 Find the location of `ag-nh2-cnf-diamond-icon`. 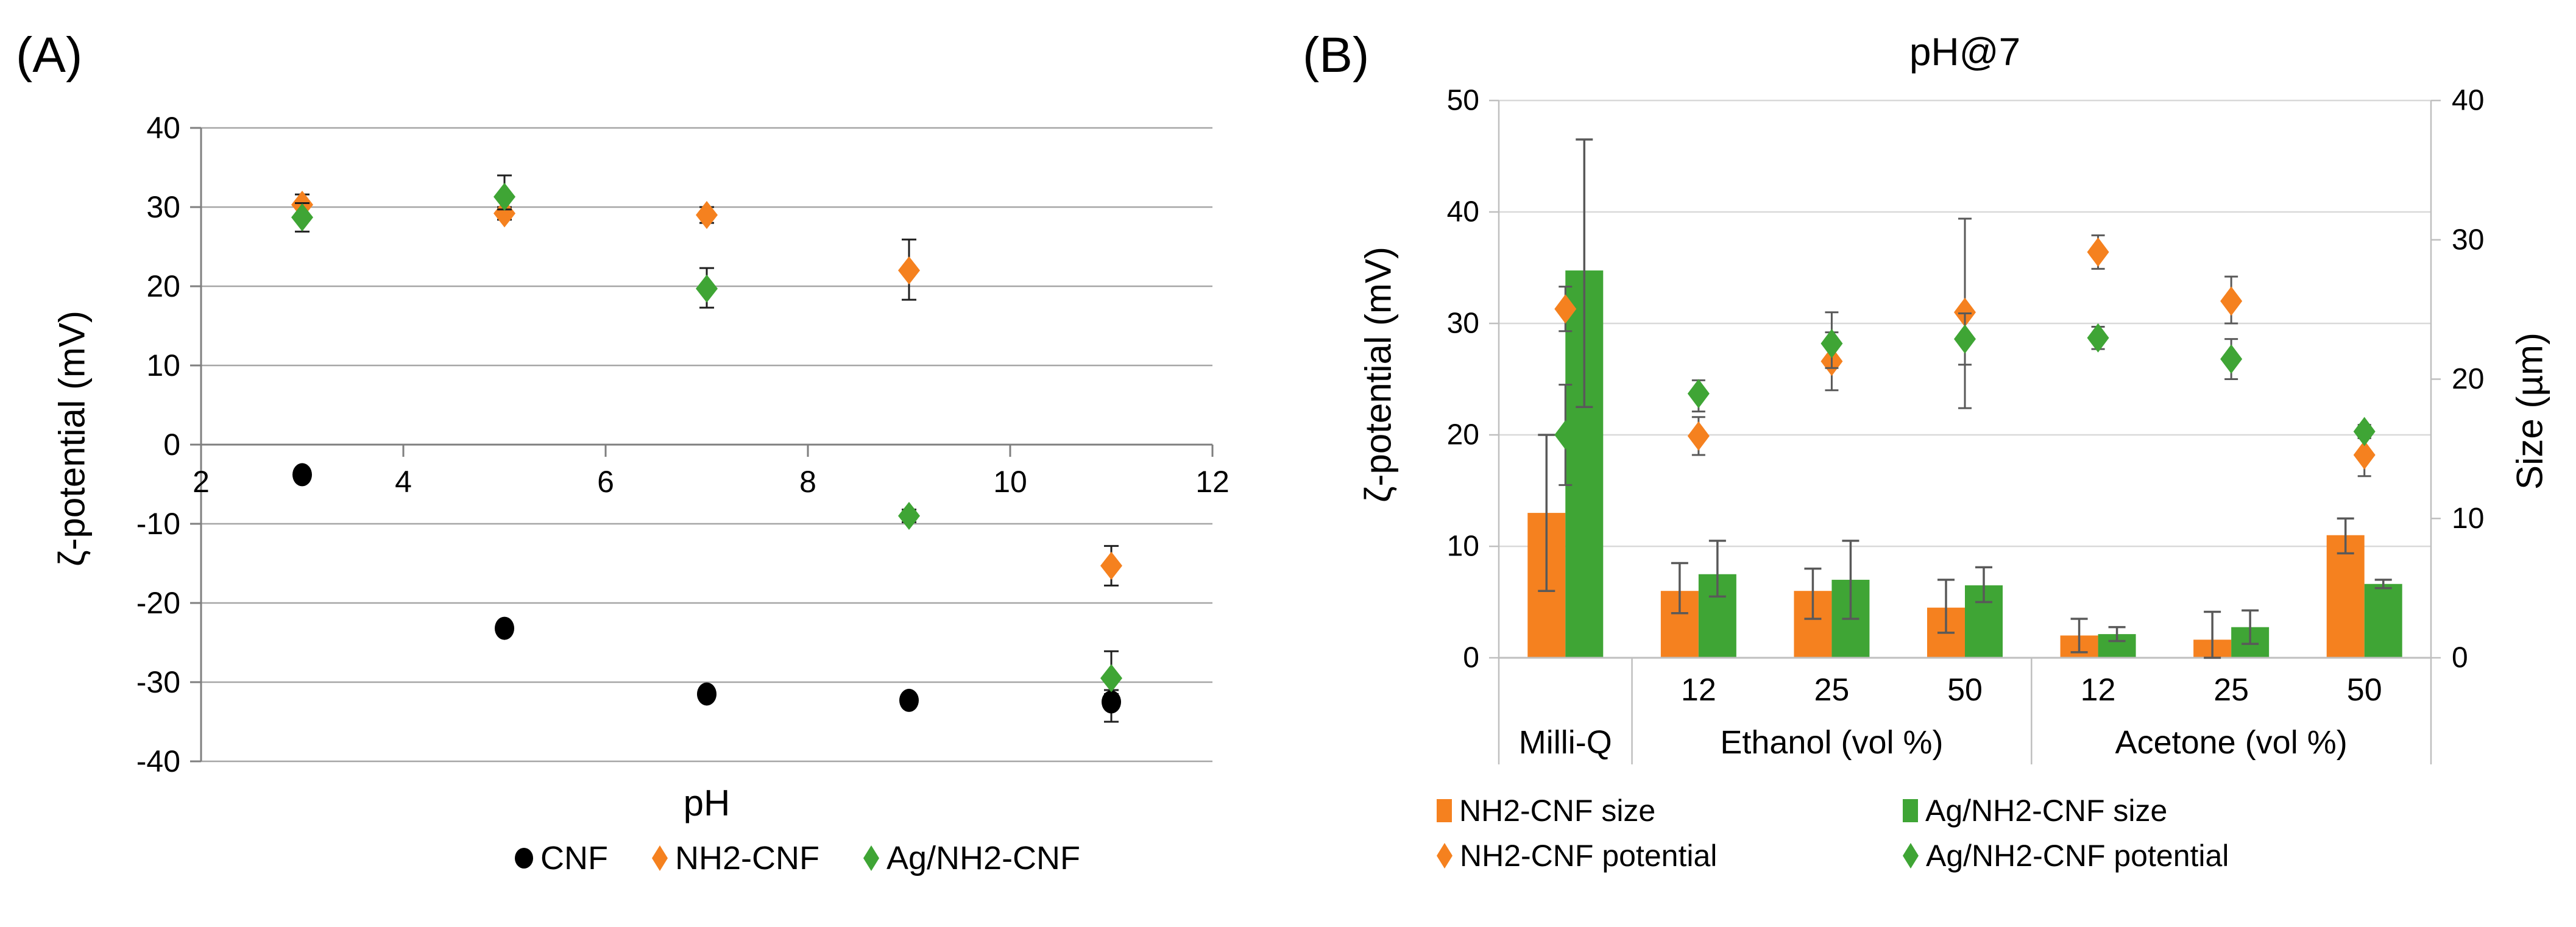

ag-nh2-cnf-diamond-icon is located at coordinates (871, 858).